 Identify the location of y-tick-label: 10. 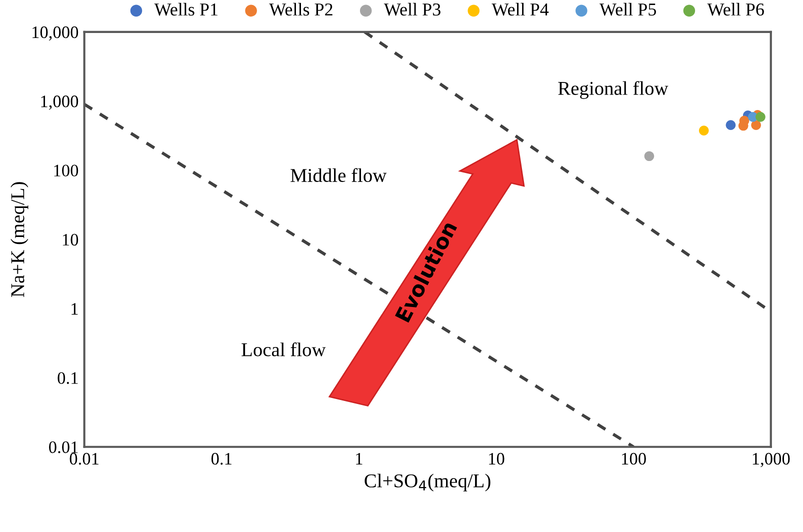
(70, 240).